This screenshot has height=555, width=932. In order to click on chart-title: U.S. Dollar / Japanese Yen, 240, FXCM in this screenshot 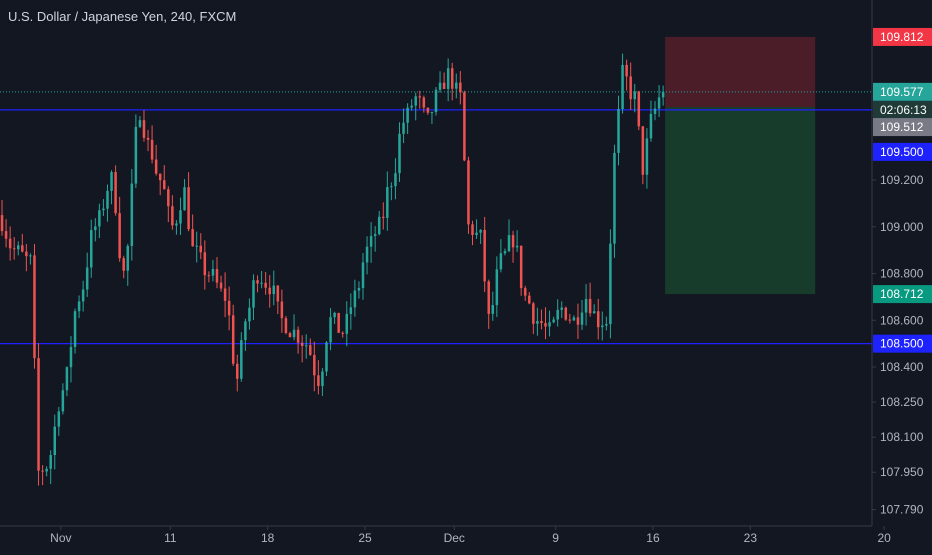, I will do `click(122, 16)`.